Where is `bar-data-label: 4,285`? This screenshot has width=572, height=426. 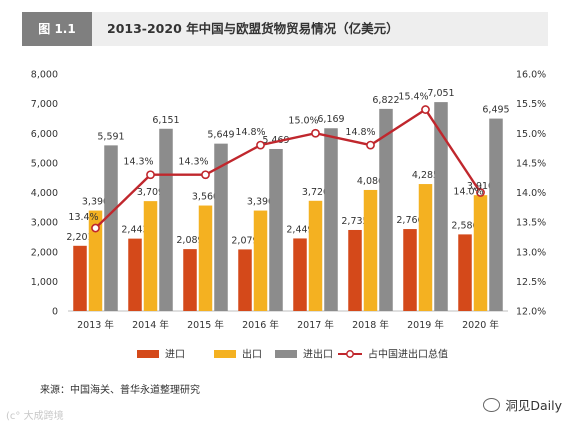 bar-data-label: 4,285 is located at coordinates (425, 175).